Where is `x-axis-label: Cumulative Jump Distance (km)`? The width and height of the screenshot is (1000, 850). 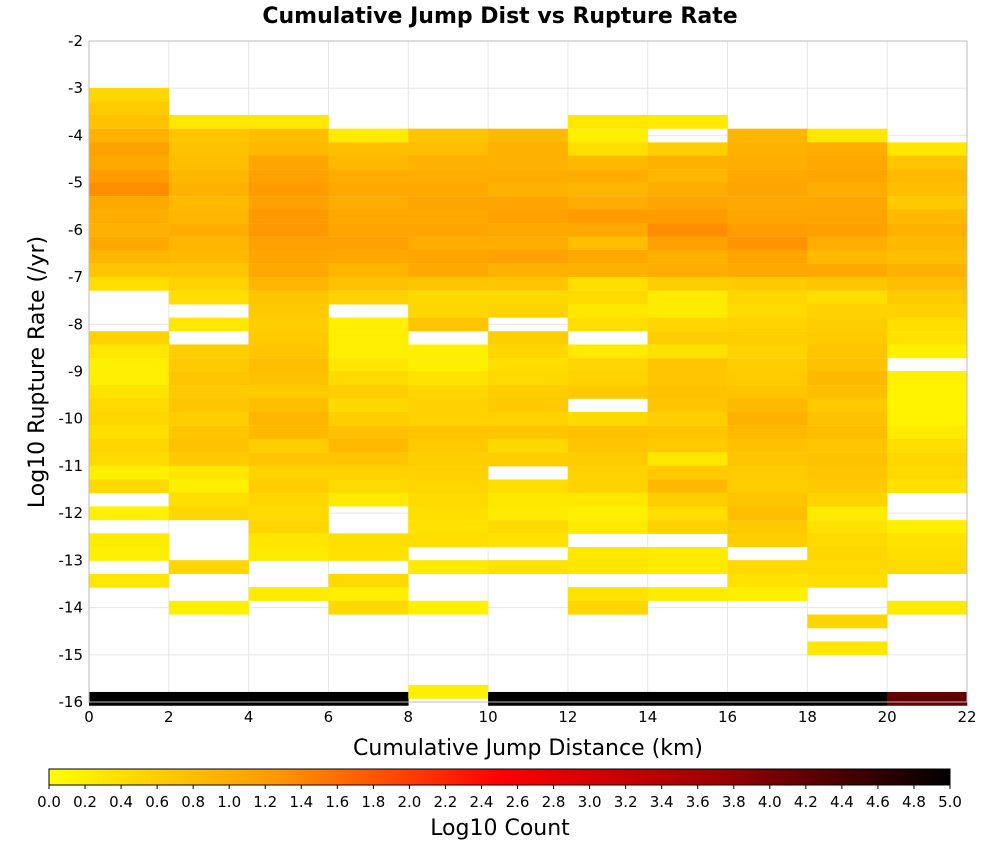
x-axis-label: Cumulative Jump Distance (km) is located at coordinates (528, 748).